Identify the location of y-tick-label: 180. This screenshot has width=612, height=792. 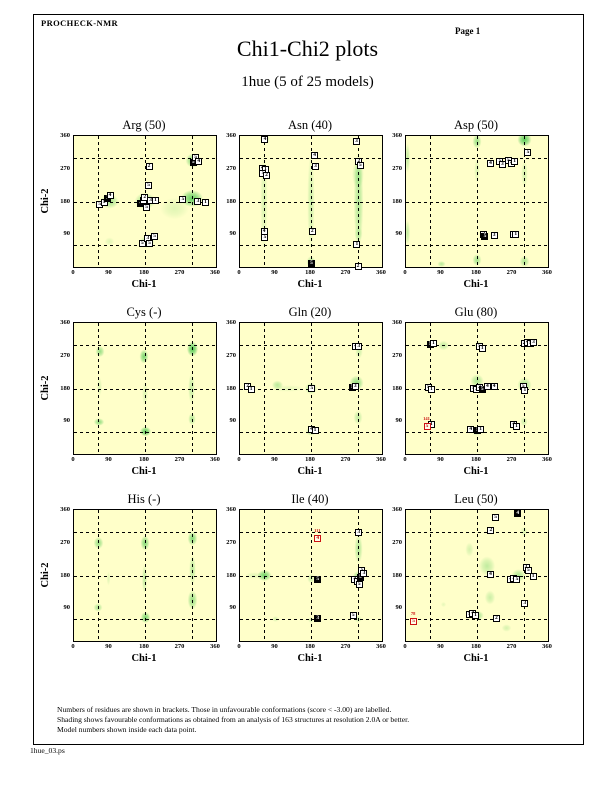
(397, 575).